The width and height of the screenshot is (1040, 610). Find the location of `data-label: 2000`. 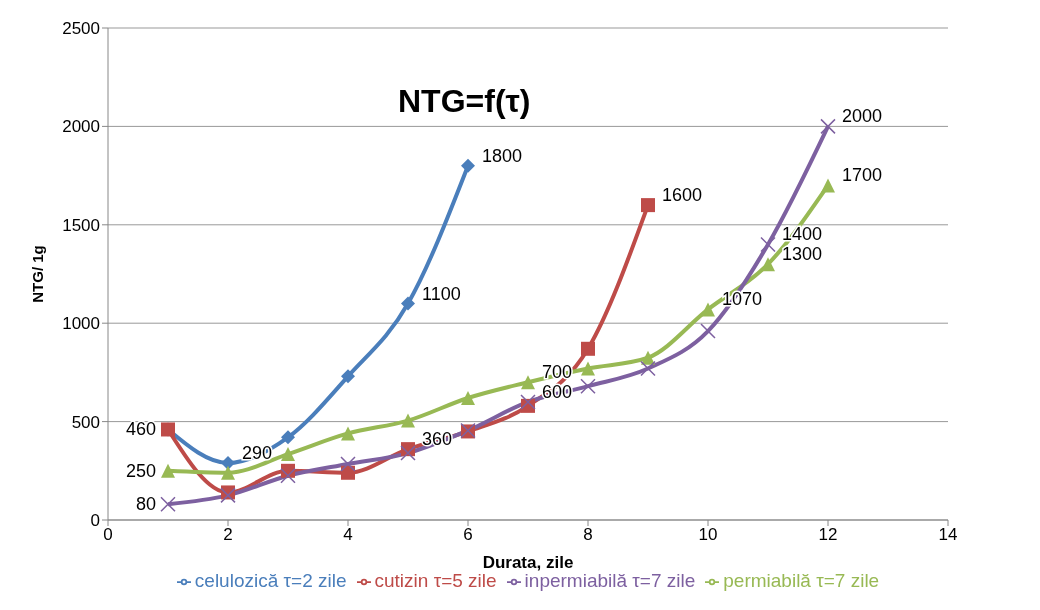

data-label: 2000 is located at coordinates (862, 116).